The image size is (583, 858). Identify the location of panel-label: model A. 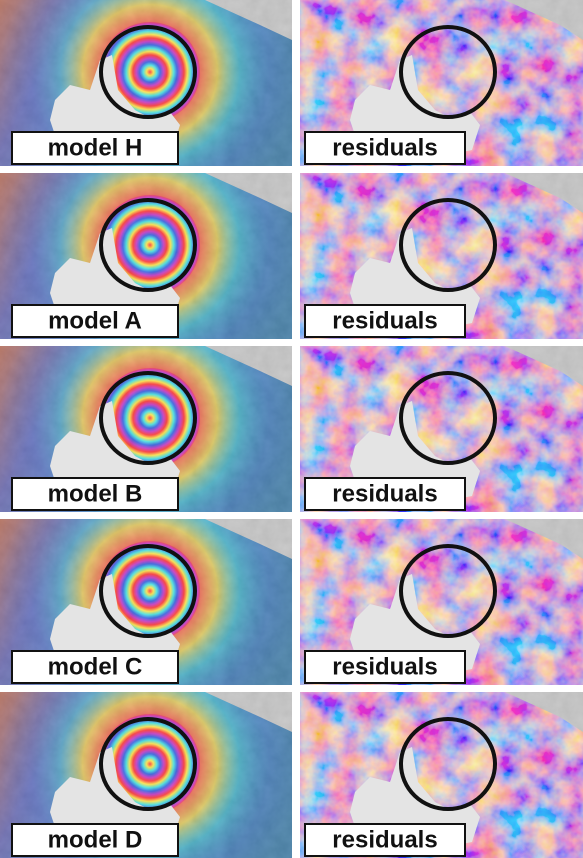
(95, 320).